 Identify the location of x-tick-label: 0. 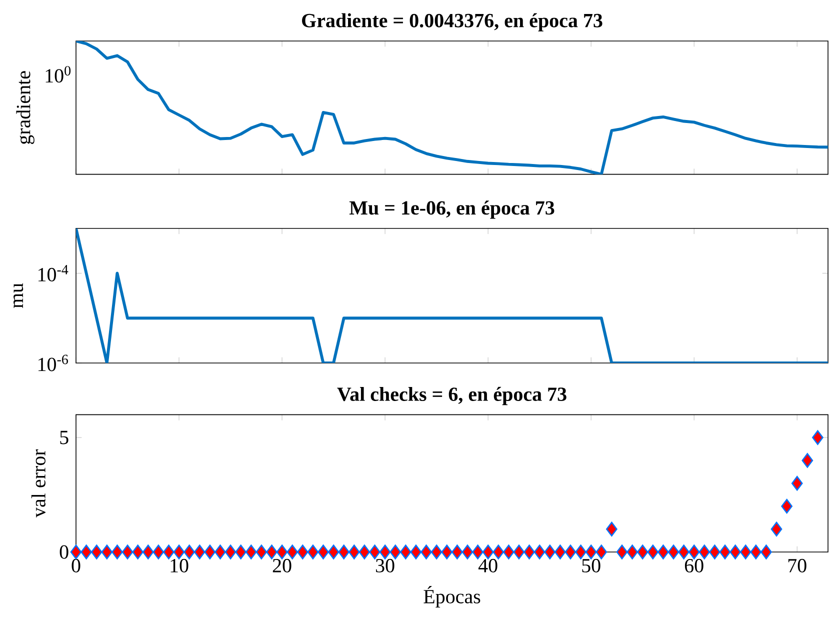
(76, 565).